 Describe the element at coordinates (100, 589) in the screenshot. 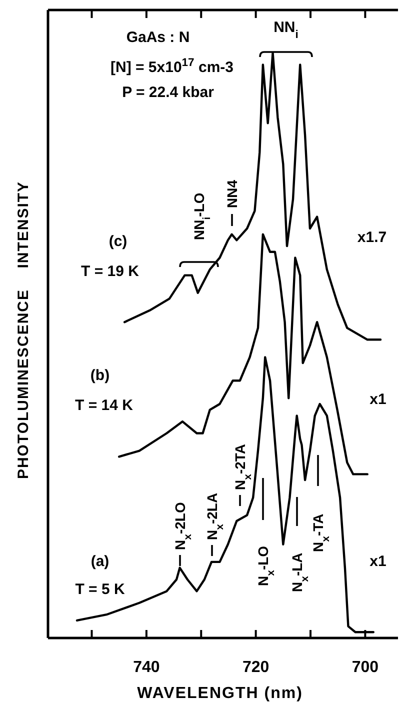

I see `series-label: T = 5 K` at that location.